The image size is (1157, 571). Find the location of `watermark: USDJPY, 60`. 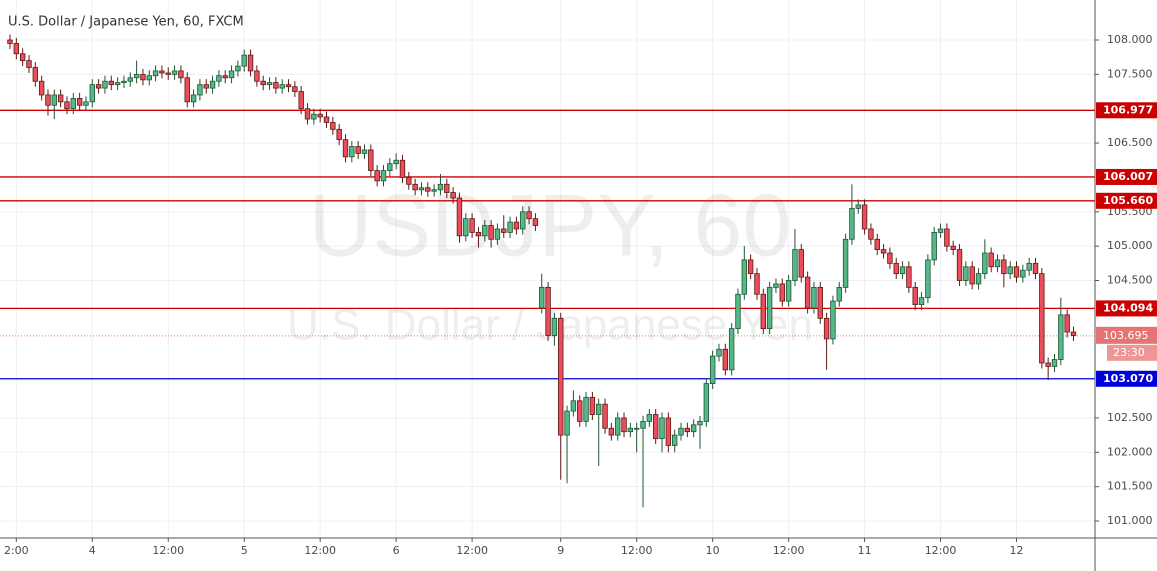

watermark: USDJPY, 60 is located at coordinates (550, 224).